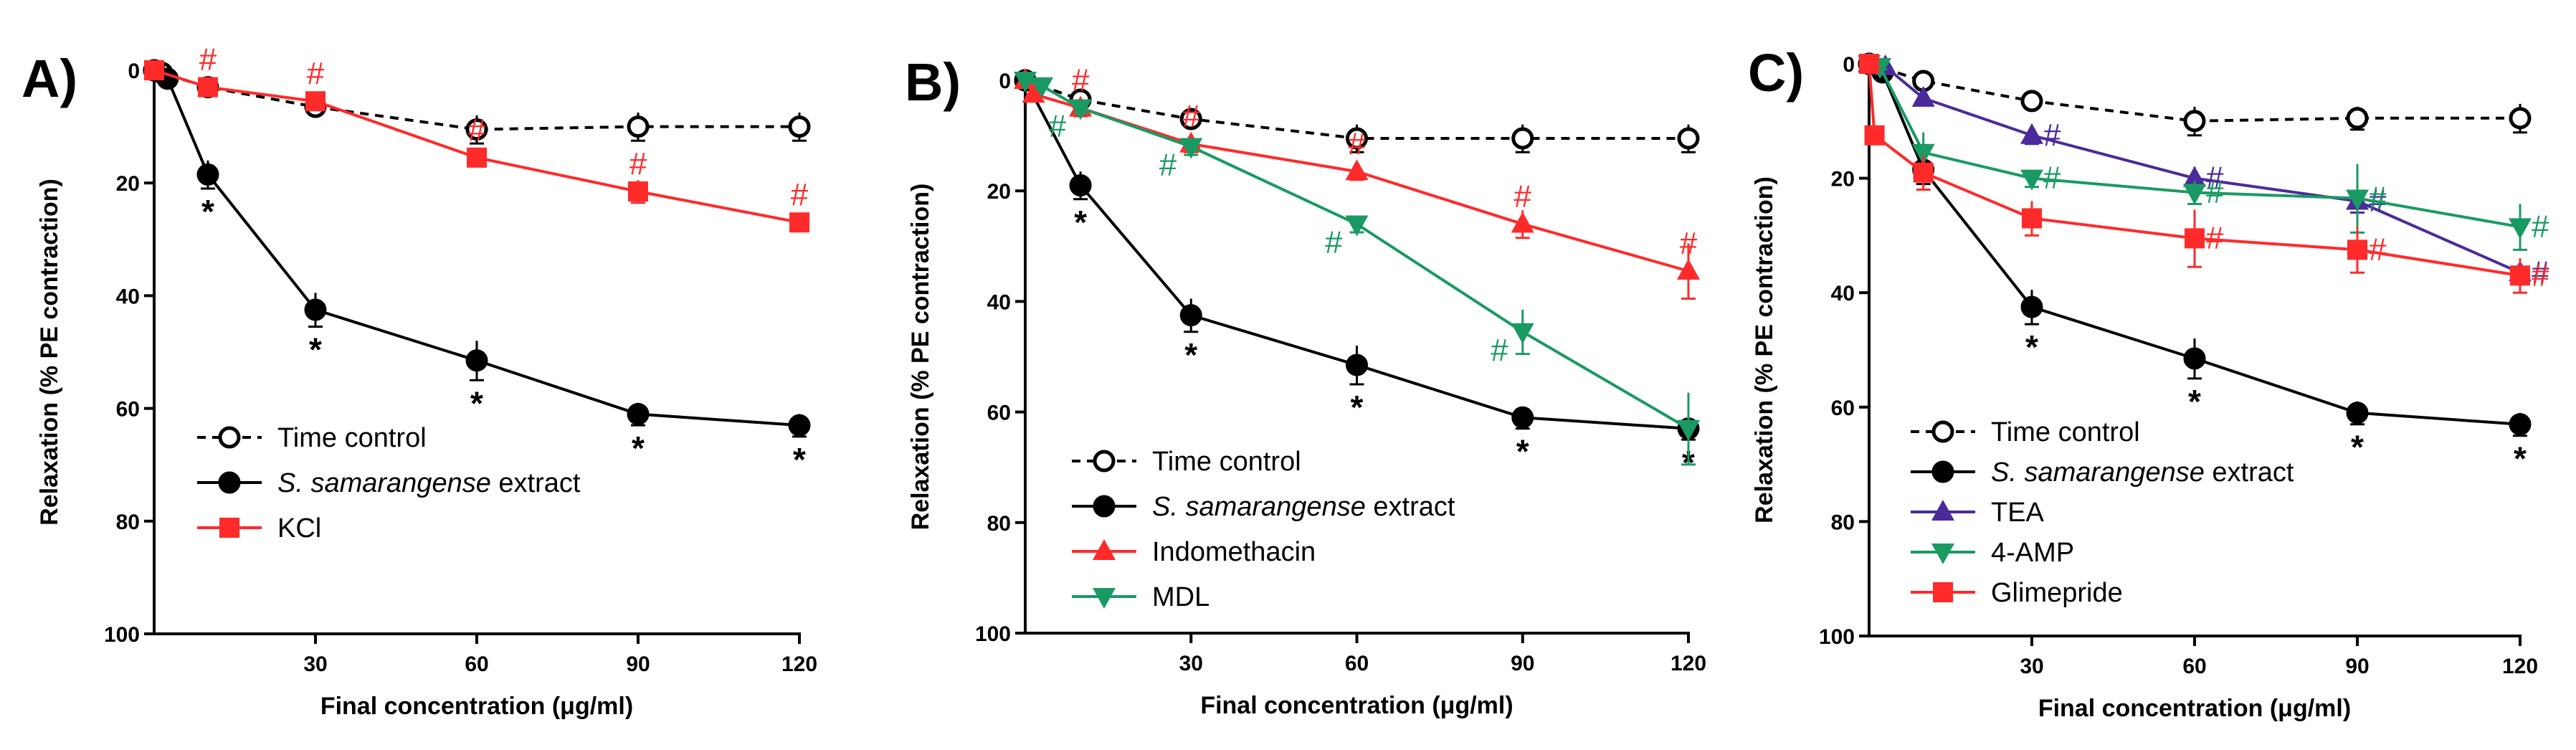 This screenshot has width=2576, height=750. I want to click on y-tick-label: 0, so click(134, 71).